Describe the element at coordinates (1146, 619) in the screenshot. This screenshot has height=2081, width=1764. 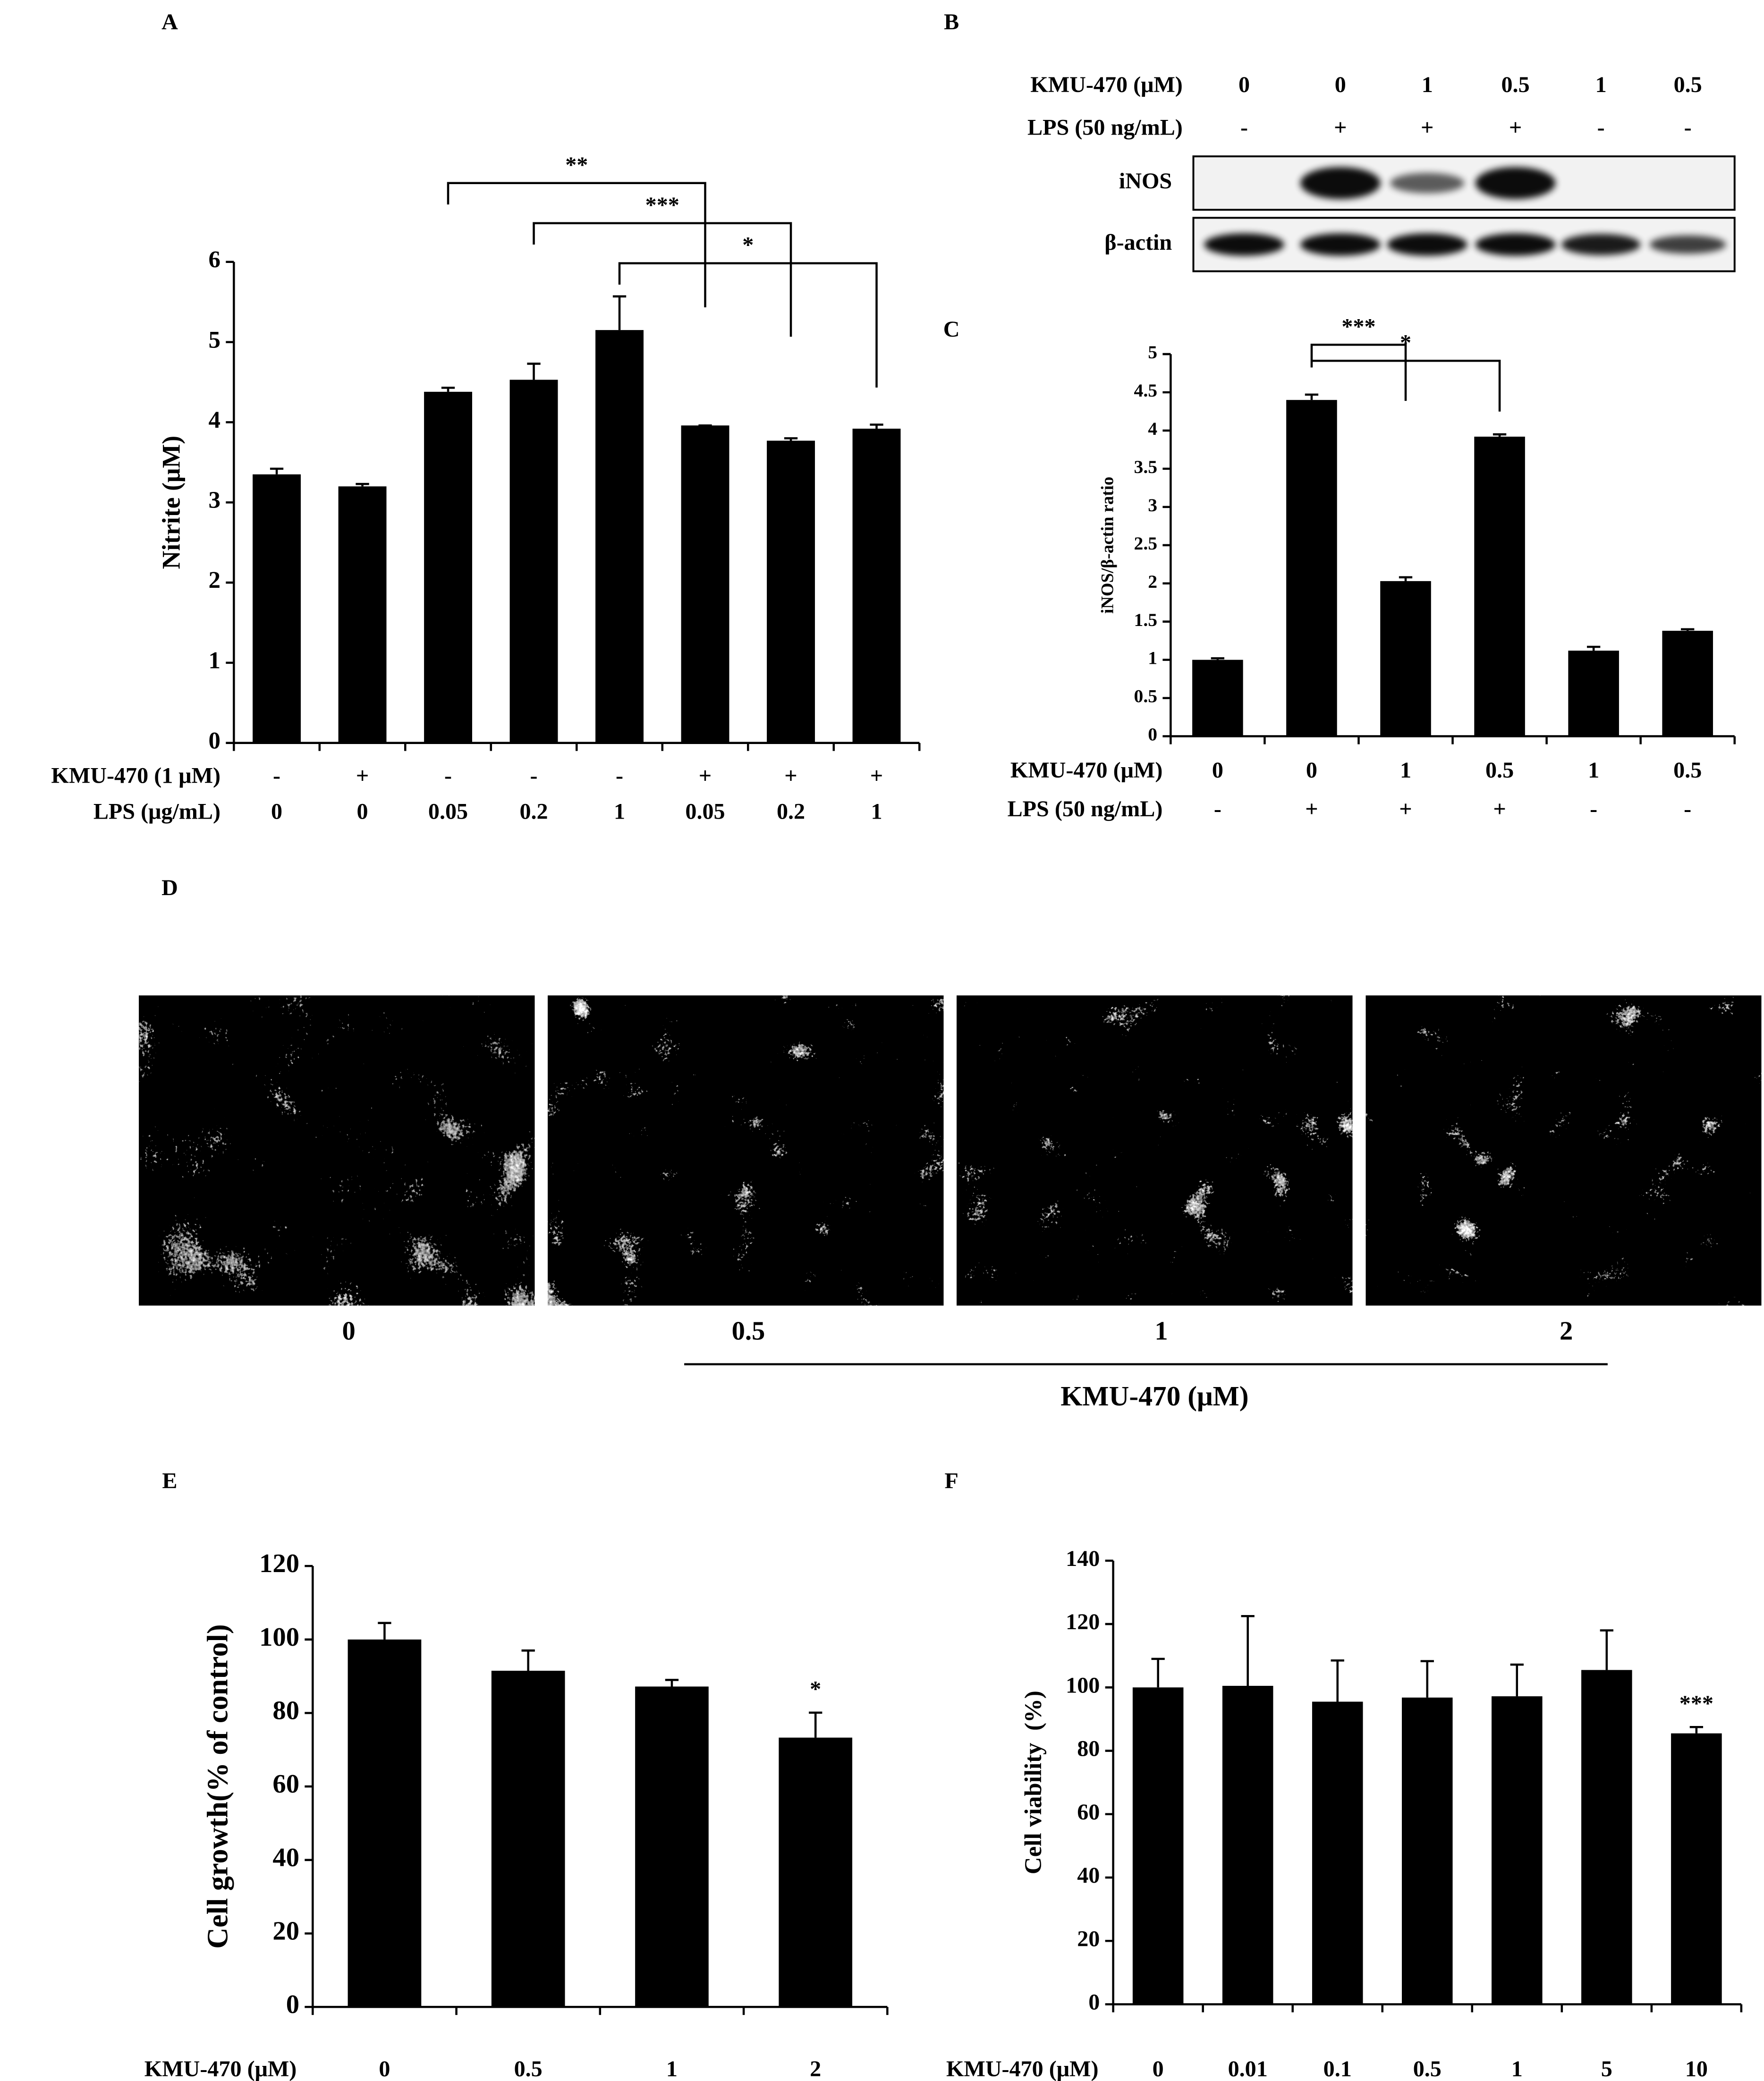
I see `y-tick-label: 1.5` at that location.